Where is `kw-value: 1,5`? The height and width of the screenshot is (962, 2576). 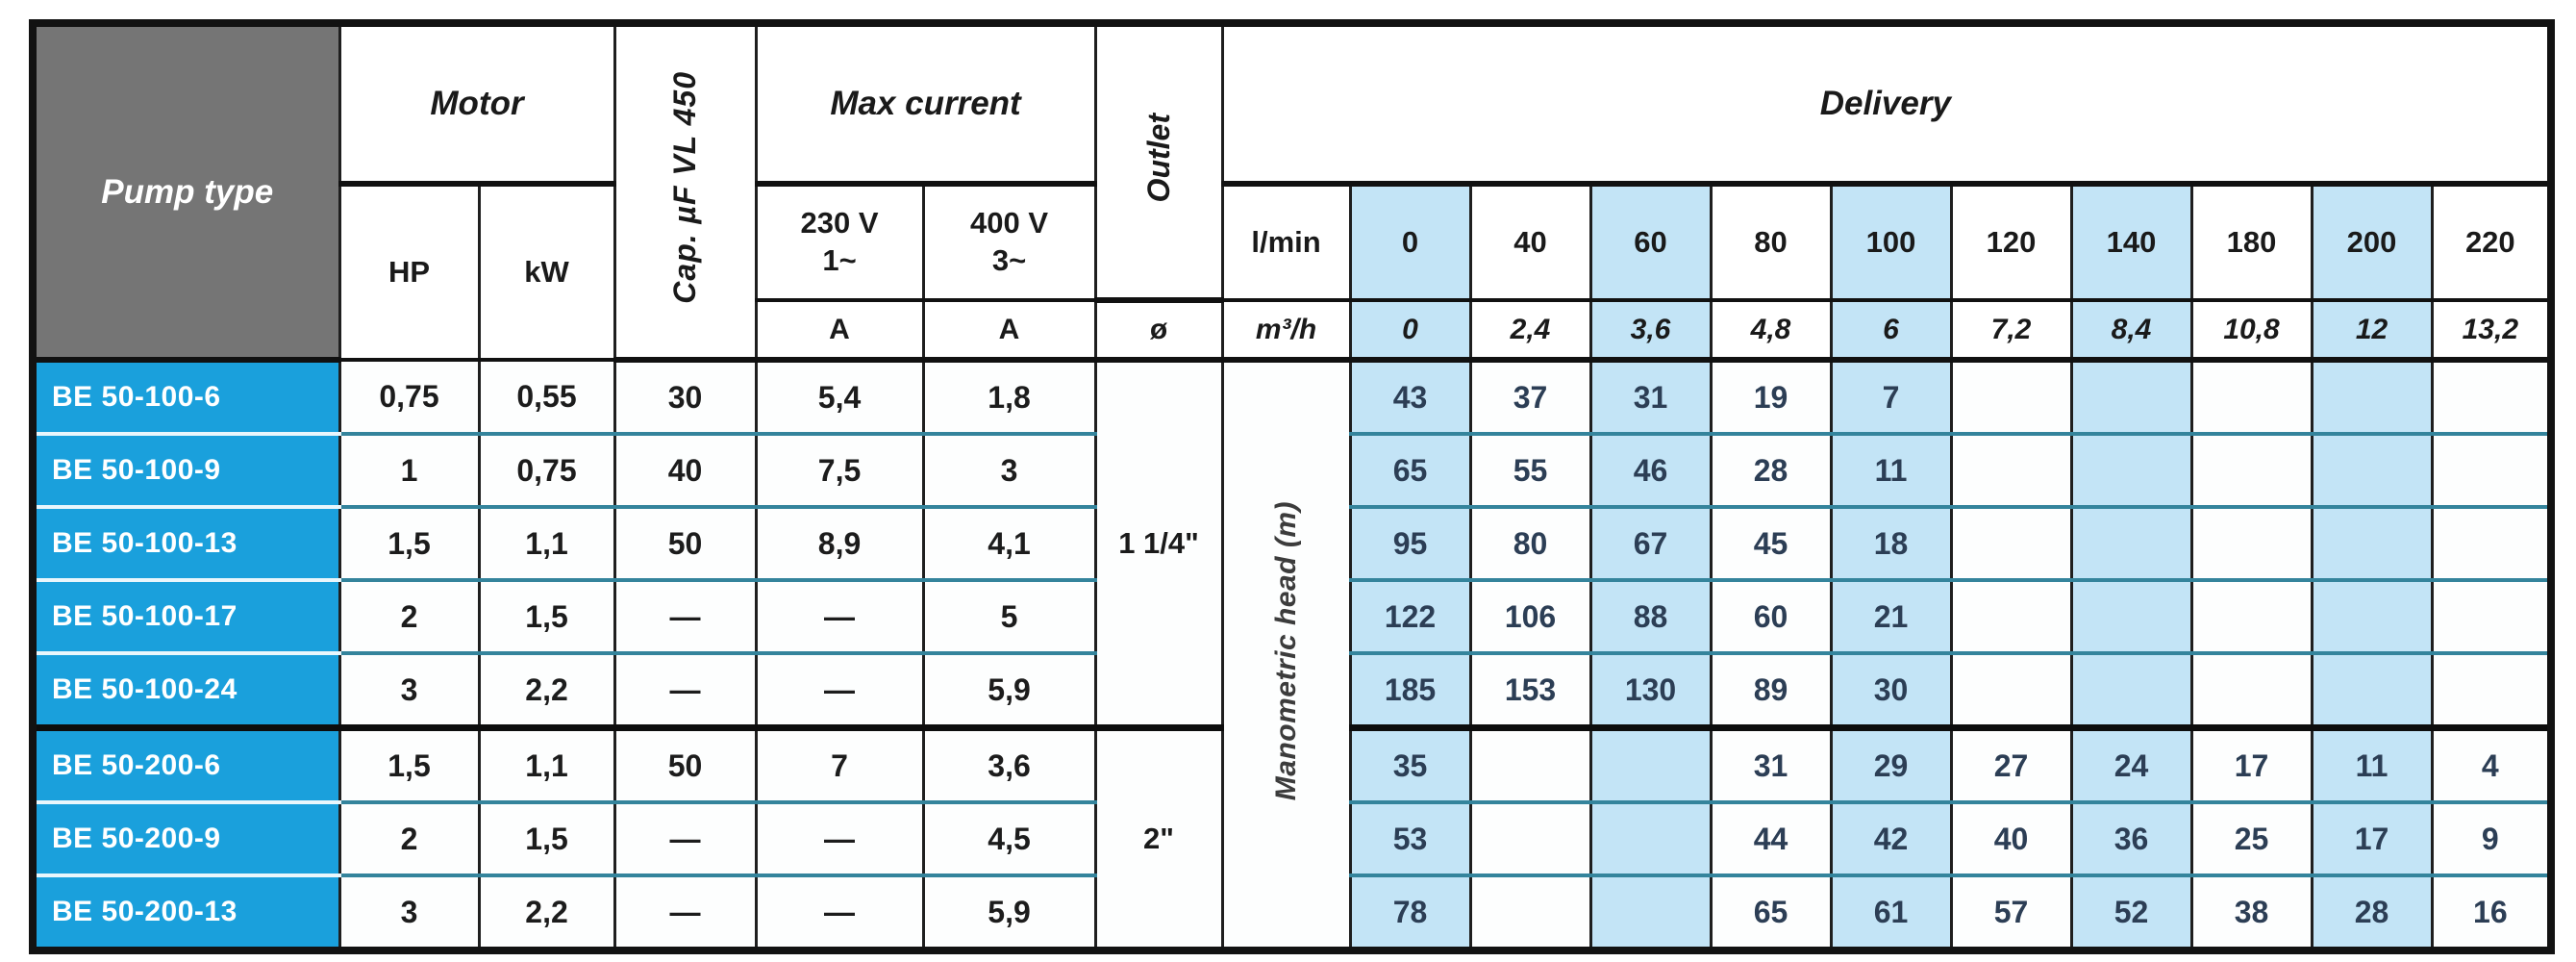 kw-value: 1,5 is located at coordinates (546, 615).